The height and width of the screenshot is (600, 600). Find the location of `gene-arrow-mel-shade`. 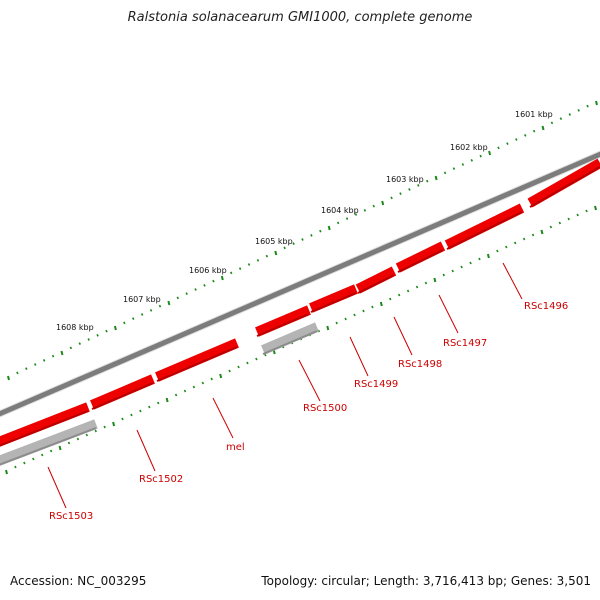

gene-arrow-mel-shade is located at coordinates (197, 364).